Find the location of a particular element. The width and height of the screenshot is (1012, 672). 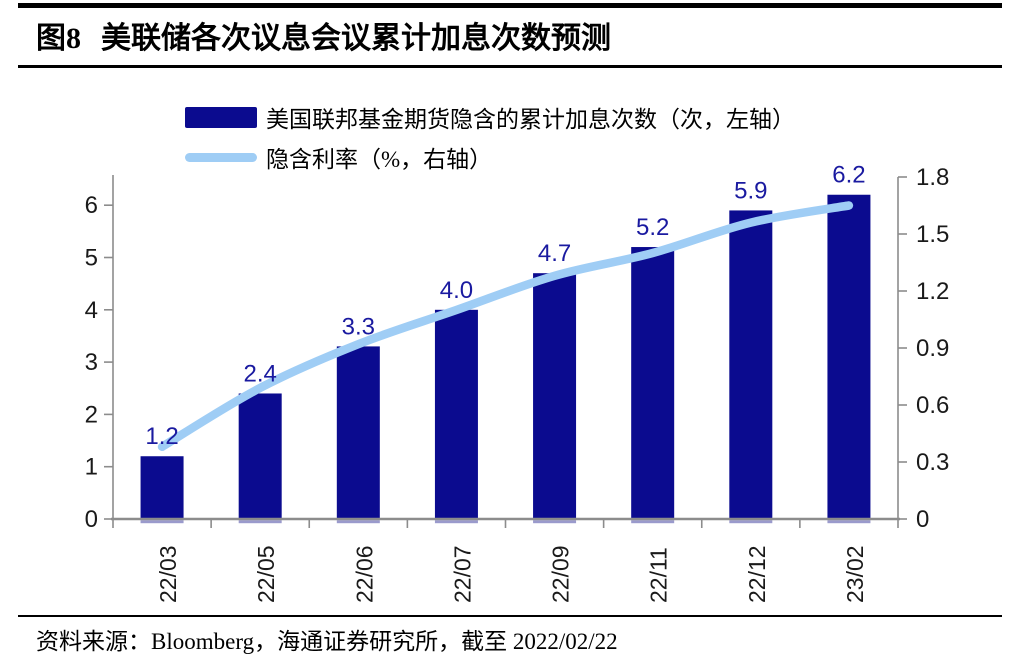

right-axis-tick-label: 1.8 is located at coordinates (932, 177).